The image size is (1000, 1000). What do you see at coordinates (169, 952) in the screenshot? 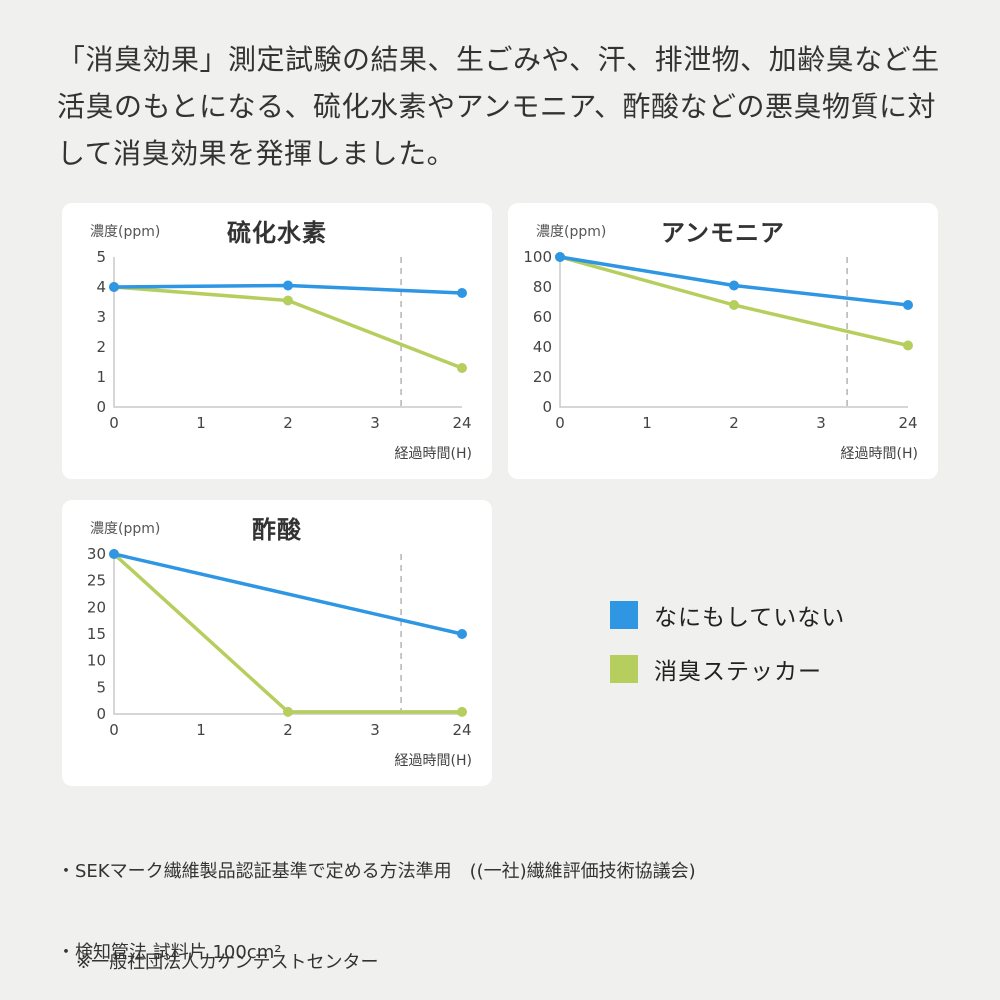
I see `footnote-line: ・検知管法 試料片 100cm²` at bounding box center [169, 952].